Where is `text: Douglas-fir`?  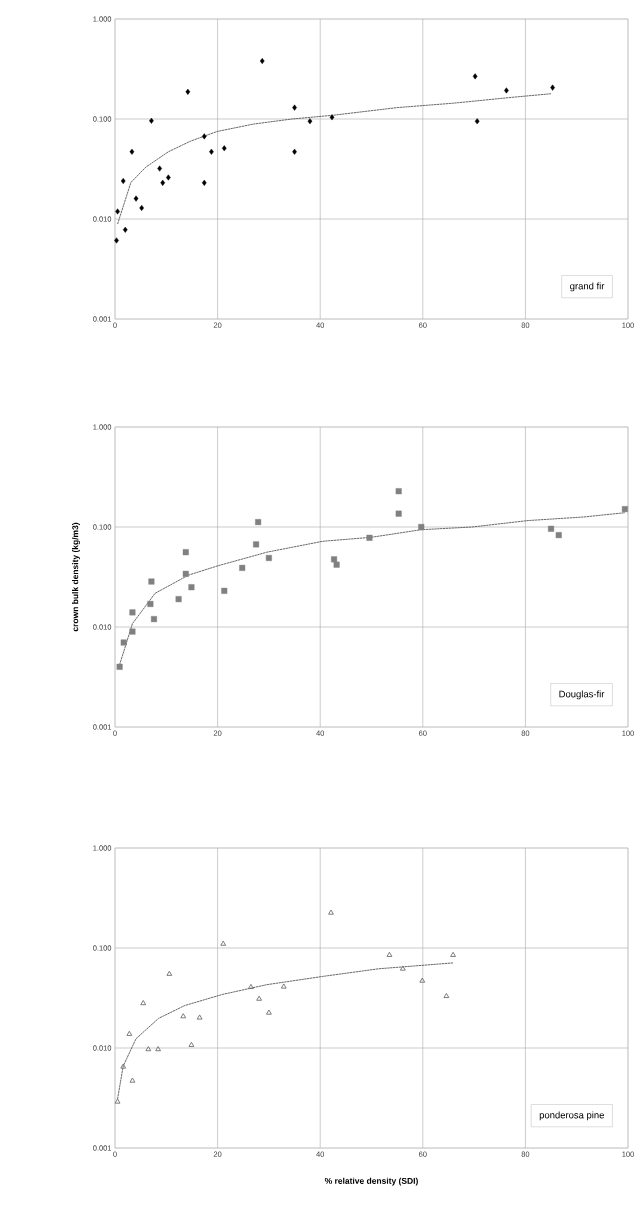
text: Douglas-fir is located at coordinates (582, 695).